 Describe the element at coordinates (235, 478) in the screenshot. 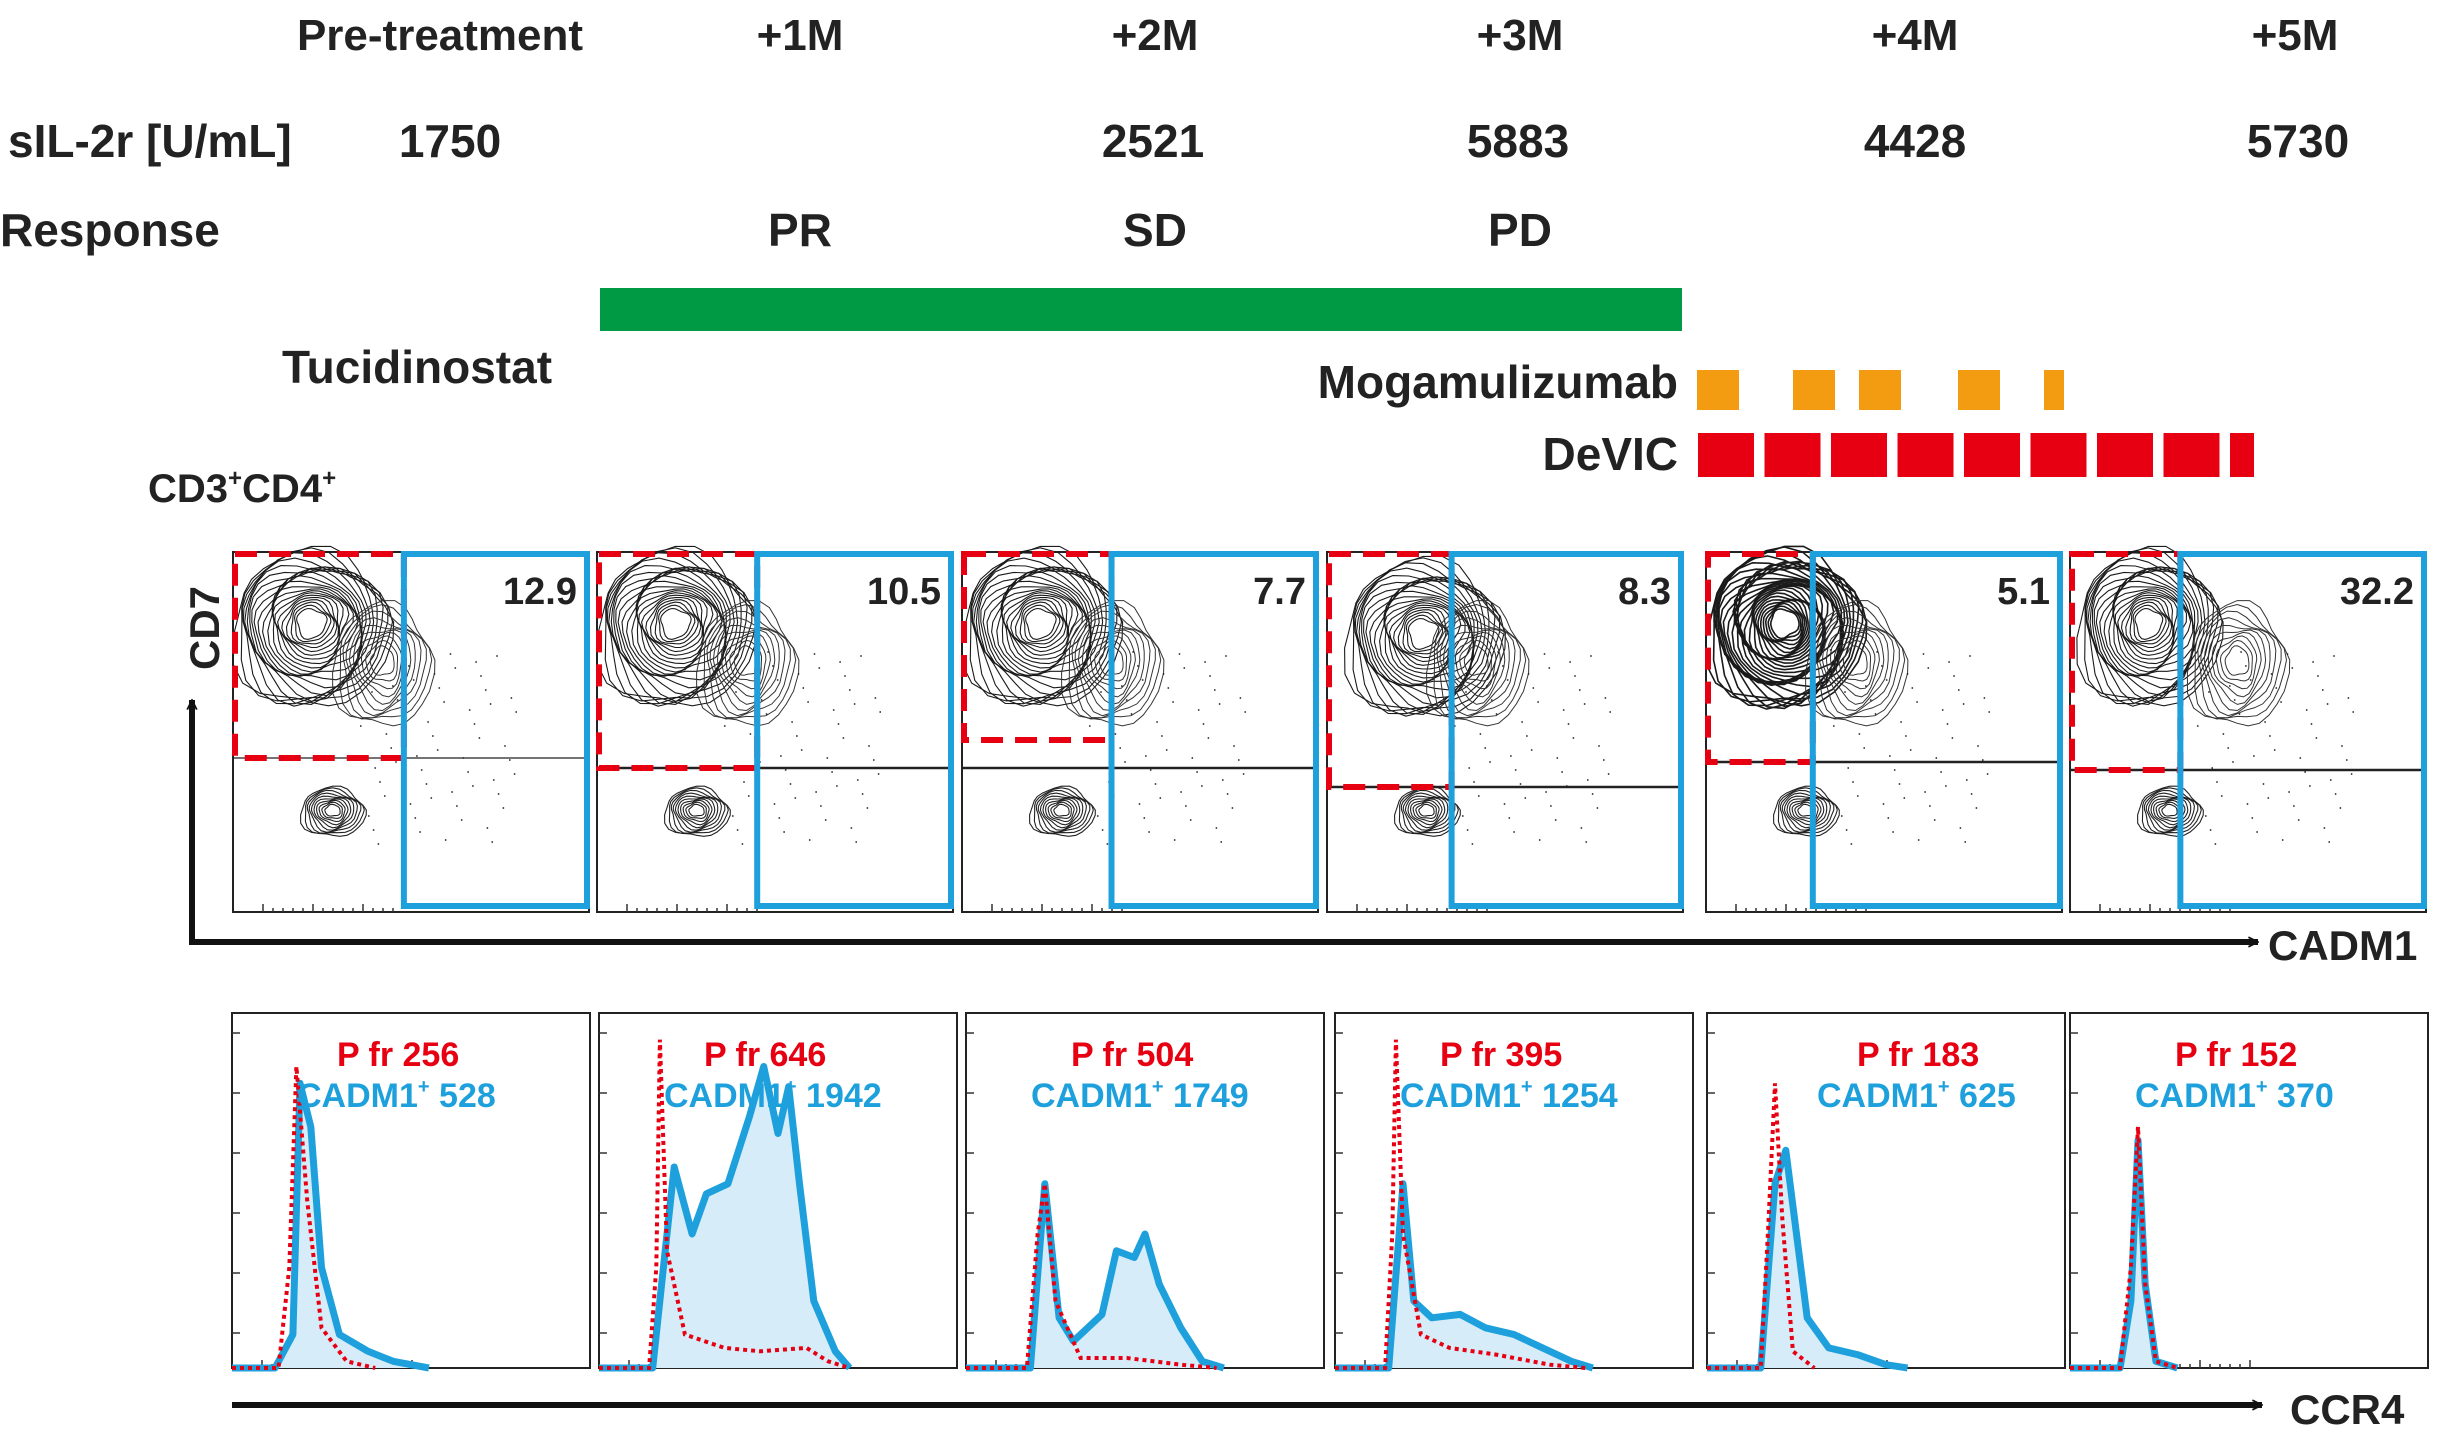

I see `gate-title-sup: +` at that location.